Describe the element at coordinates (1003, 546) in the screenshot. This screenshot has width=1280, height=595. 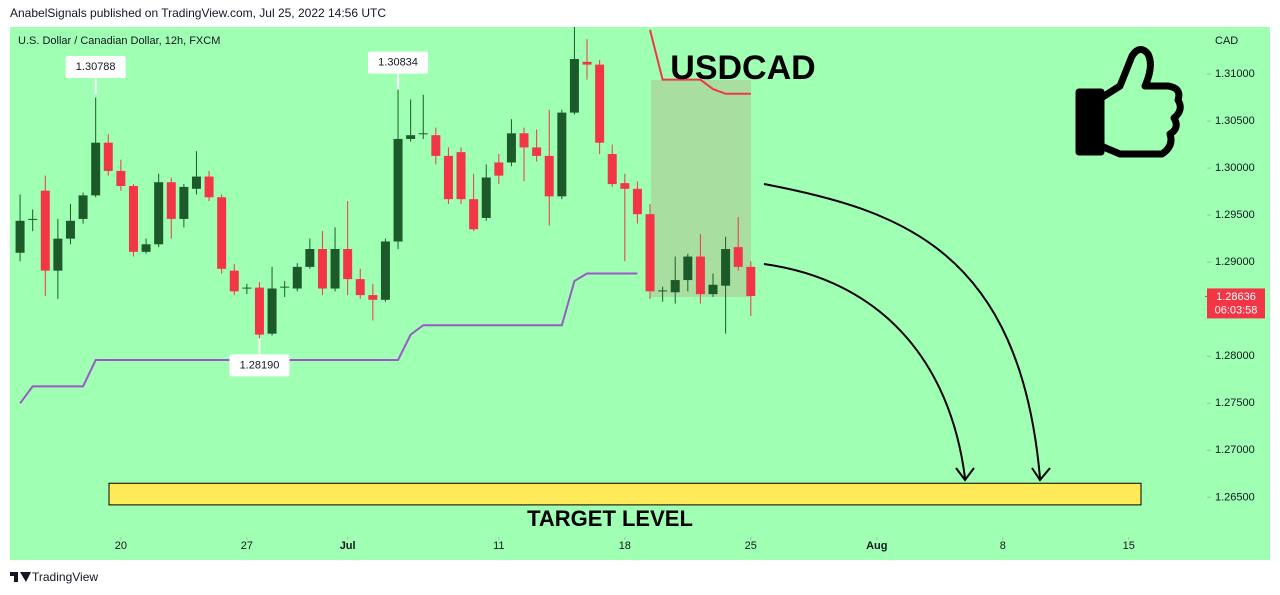
I see `x-tick-label: 8` at that location.